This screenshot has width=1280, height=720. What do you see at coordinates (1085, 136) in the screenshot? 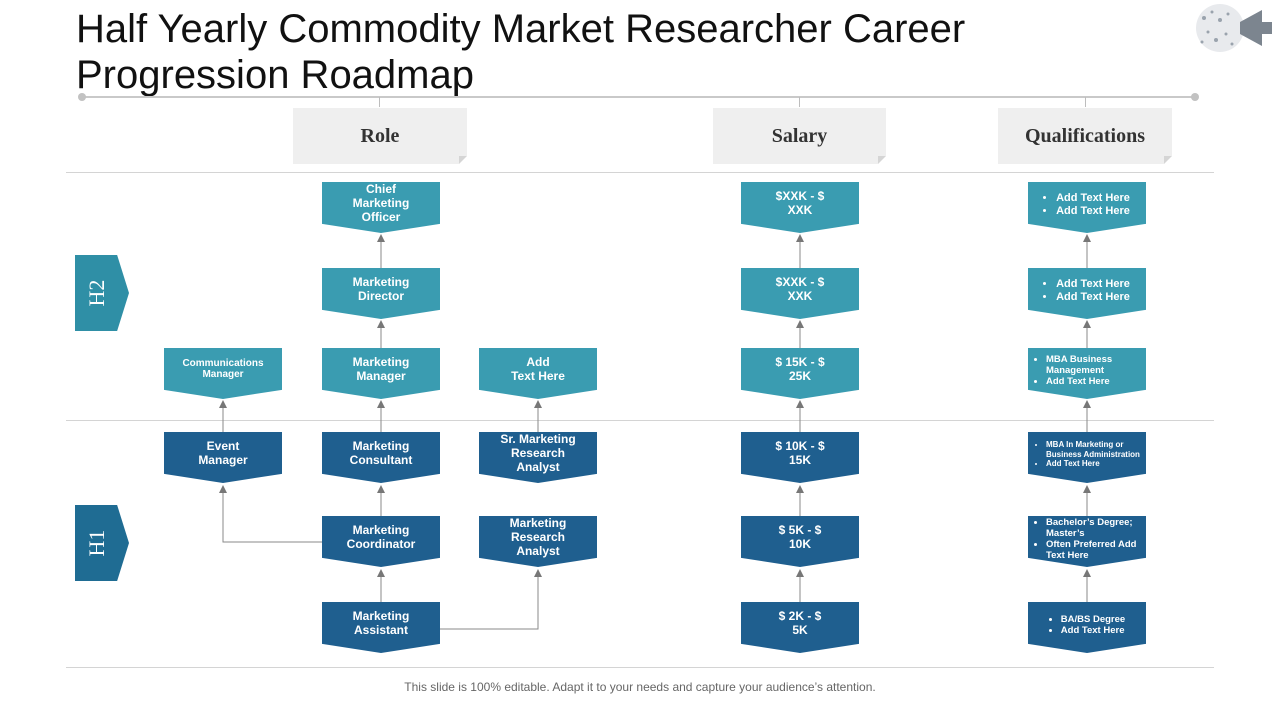
I see `qualifications-header: Qualifications` at bounding box center [1085, 136].